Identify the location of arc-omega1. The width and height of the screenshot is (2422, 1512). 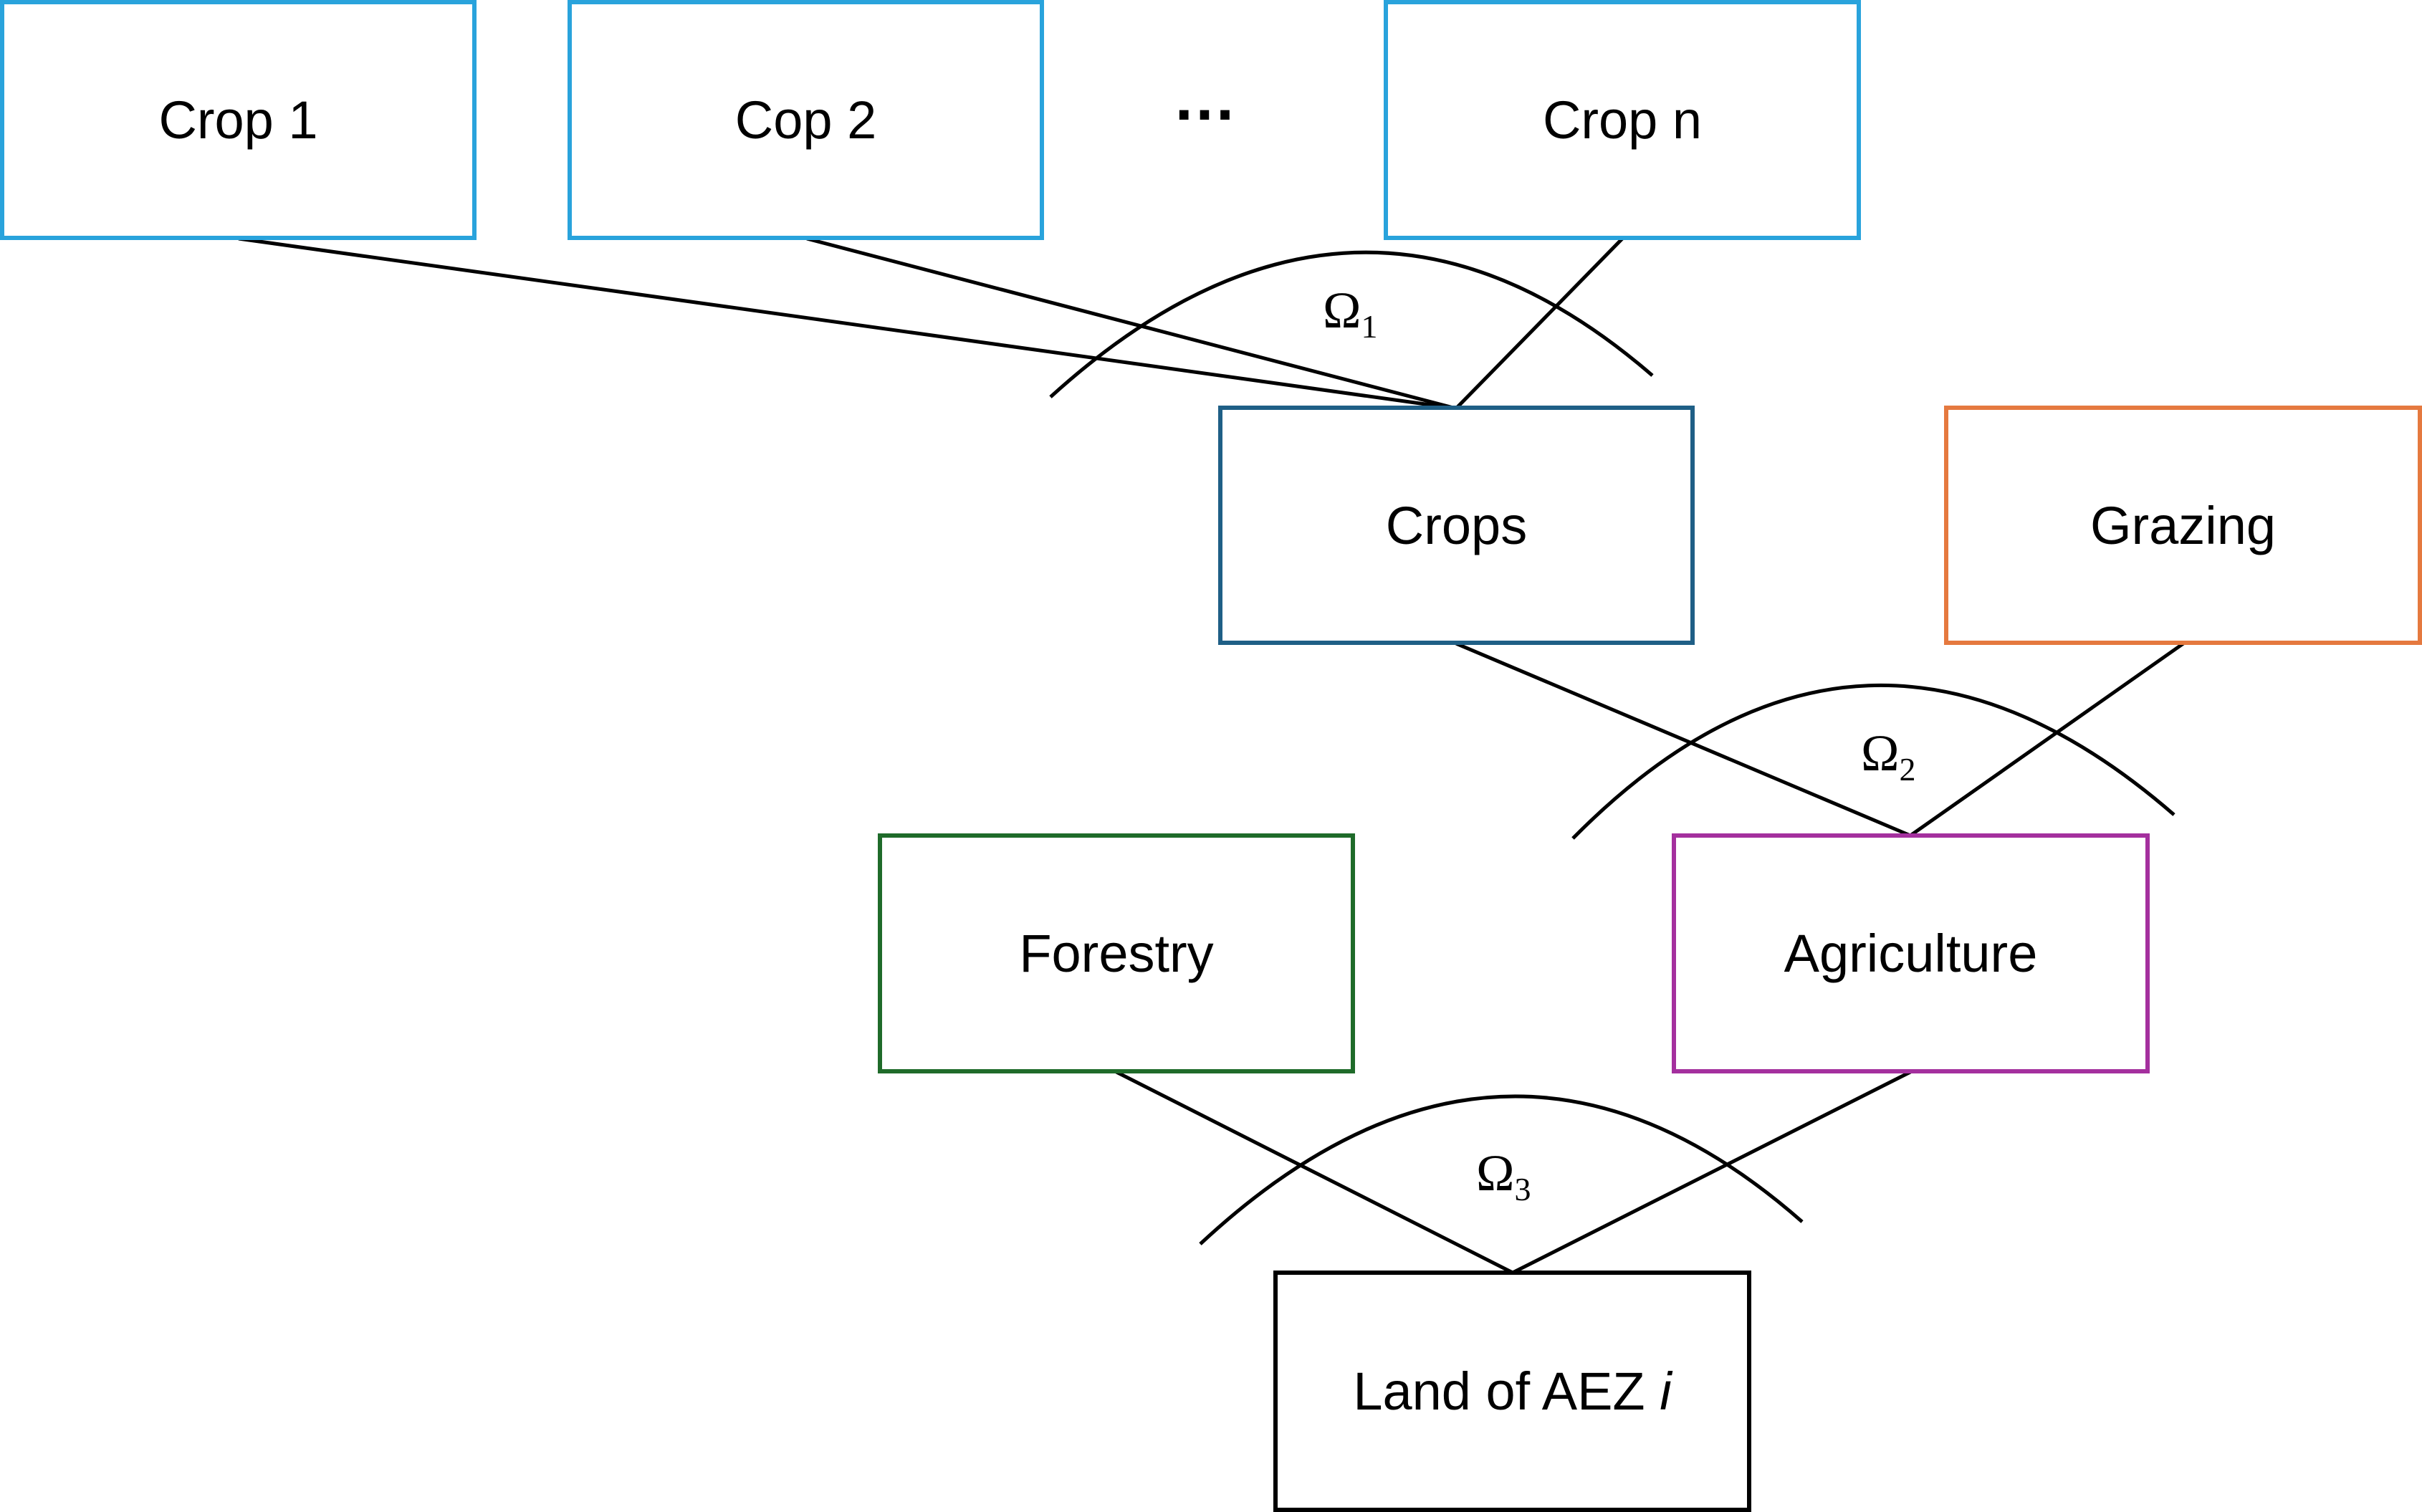
(1351, 324).